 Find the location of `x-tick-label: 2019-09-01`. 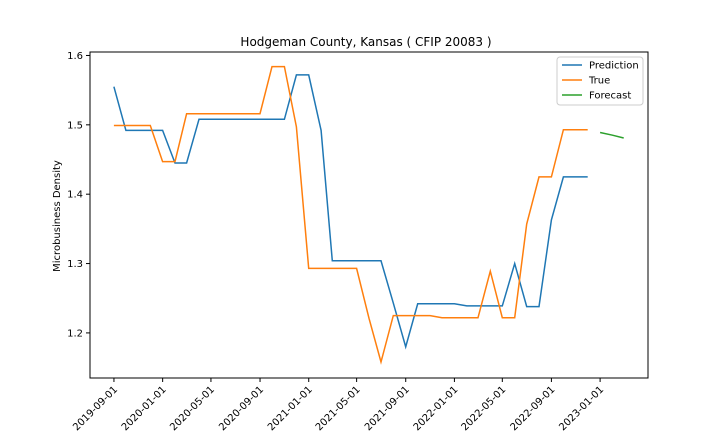

x-tick-label: 2019-09-01 is located at coordinates (95, 408).